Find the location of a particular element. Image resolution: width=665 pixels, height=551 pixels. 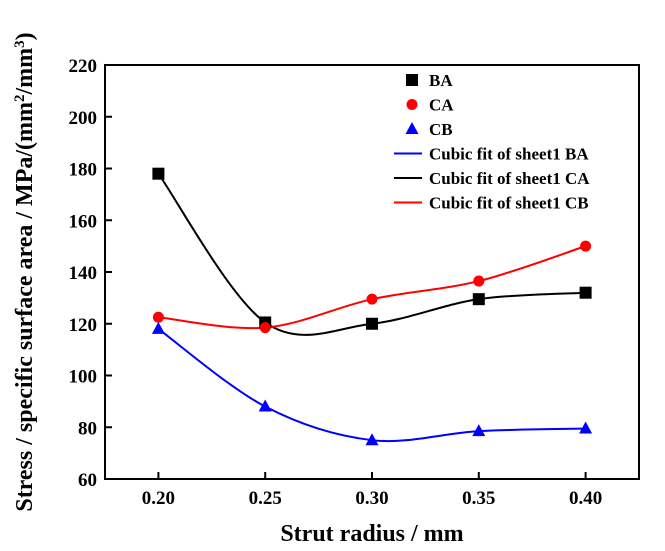

y-tick-label: 200 is located at coordinates (83, 118).